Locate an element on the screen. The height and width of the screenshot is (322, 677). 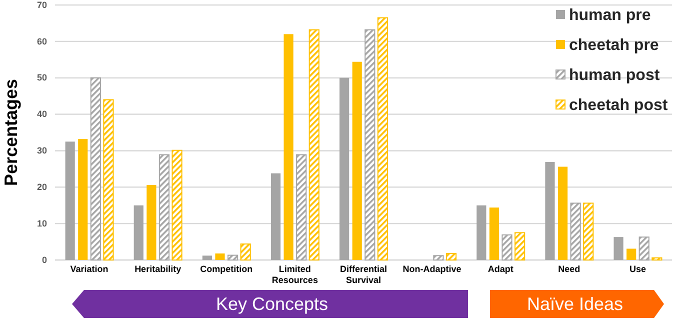
y-tick-label: 70 is located at coordinates (41, 5).